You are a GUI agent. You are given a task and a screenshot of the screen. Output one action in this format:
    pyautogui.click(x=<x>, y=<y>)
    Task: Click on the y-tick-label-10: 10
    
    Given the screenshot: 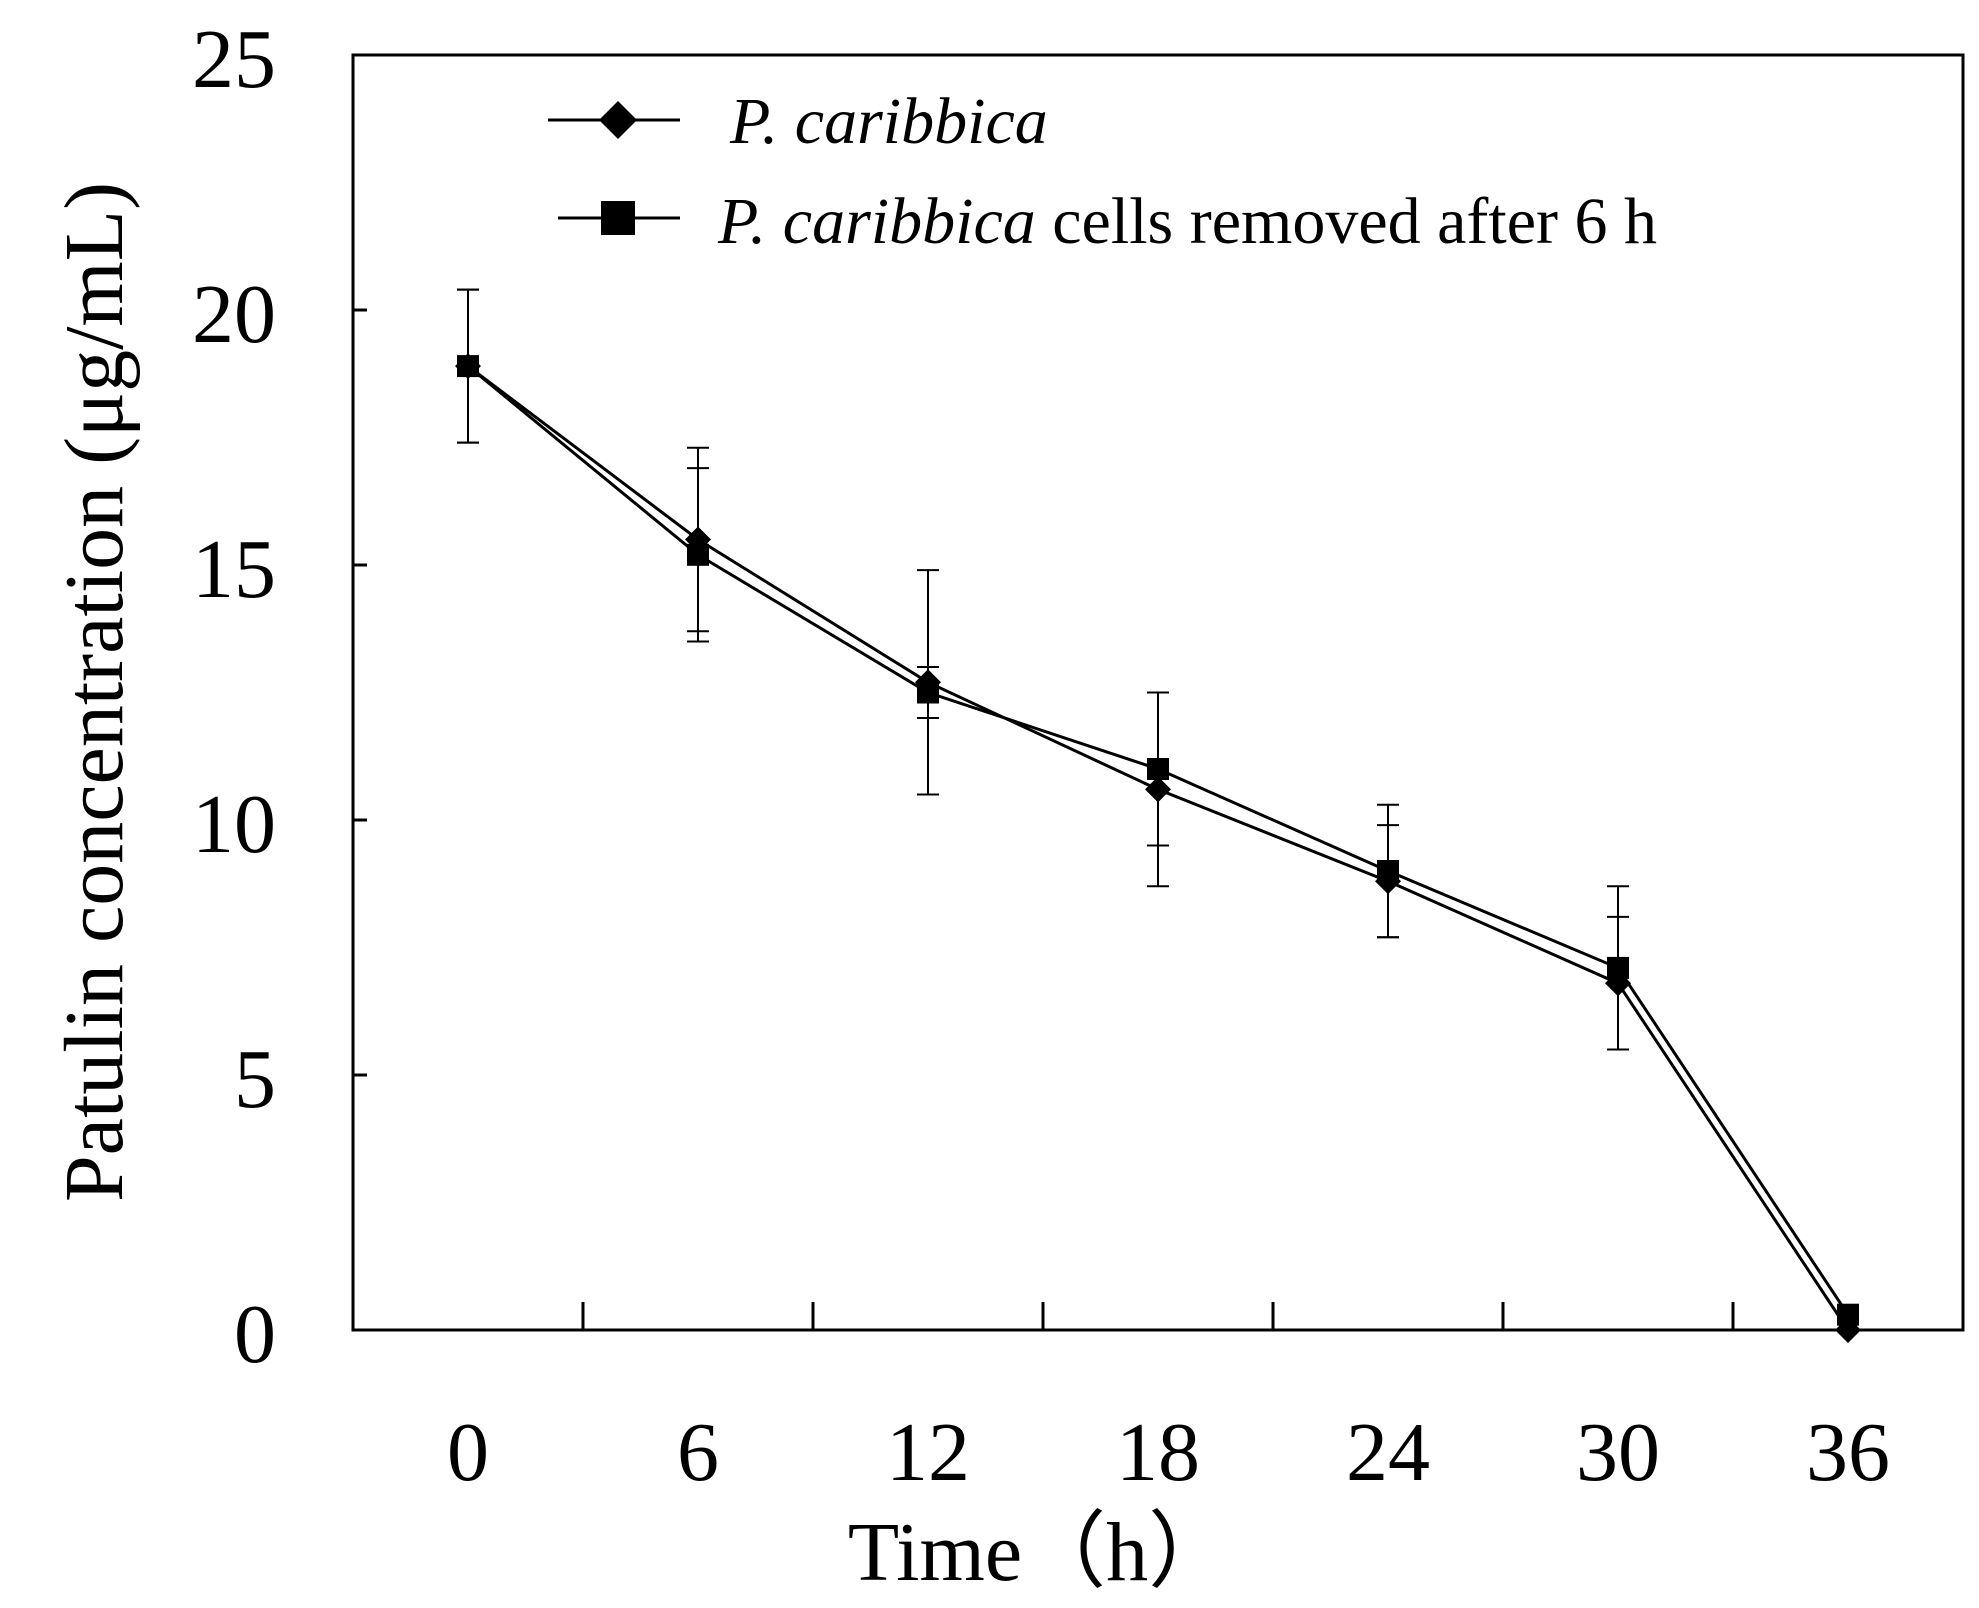 What is the action you would take?
    pyautogui.click(x=234, y=824)
    